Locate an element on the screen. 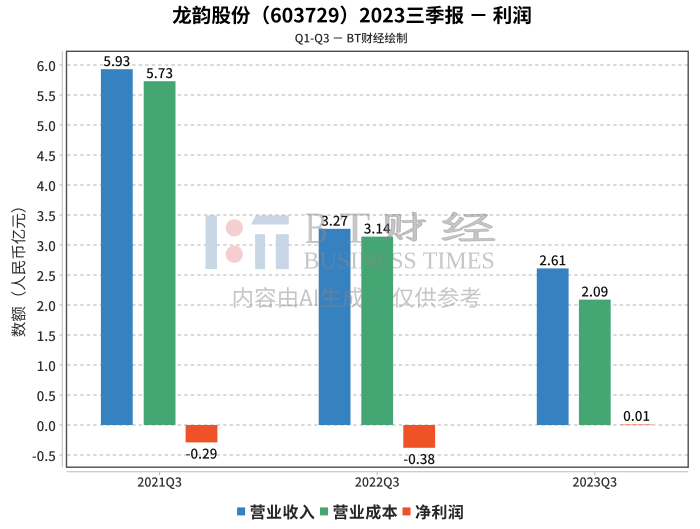 Image resolution: width=700 pixels, height=529 pixels. svg-text: B is located at coordinates (316, 227).